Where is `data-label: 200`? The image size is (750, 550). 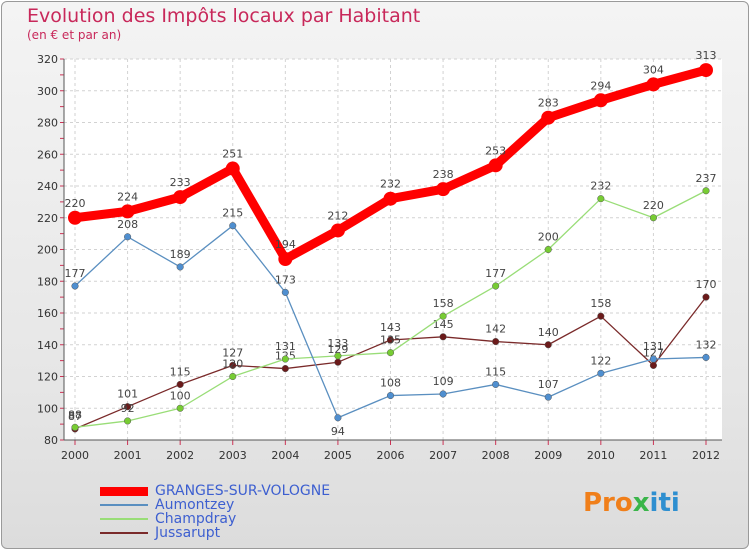 data-label: 200 is located at coordinates (548, 237).